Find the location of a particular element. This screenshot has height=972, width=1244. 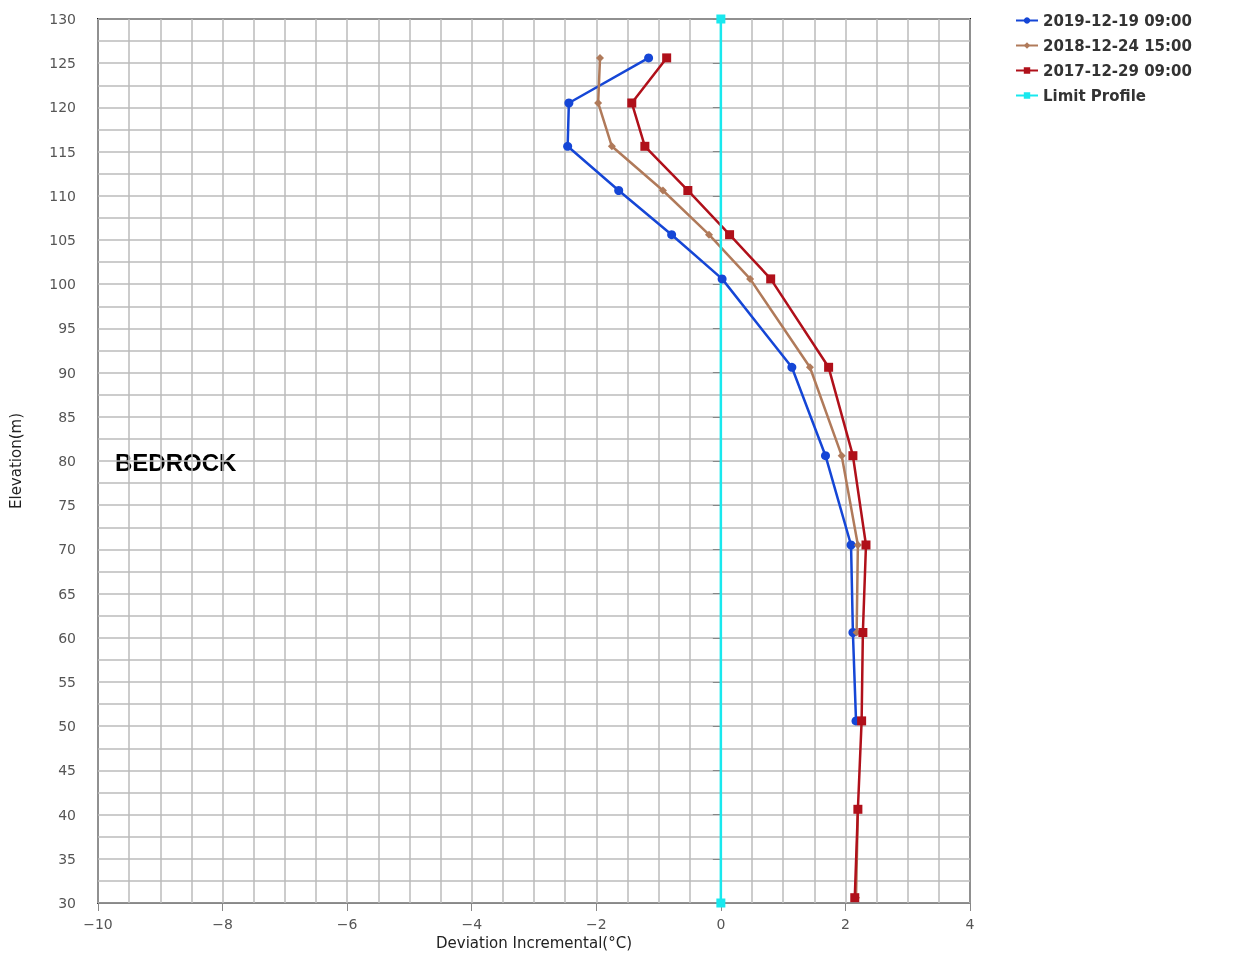

y-tick-label: 65 is located at coordinates (67, 593).